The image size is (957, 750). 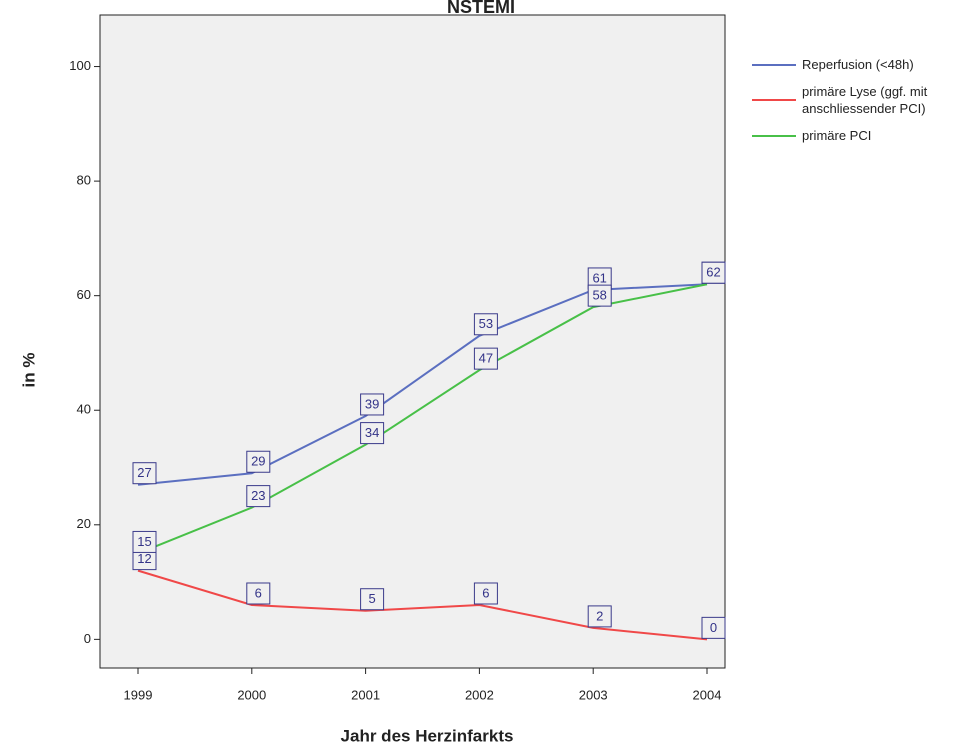 I want to click on data-label: 58, so click(x=599, y=295).